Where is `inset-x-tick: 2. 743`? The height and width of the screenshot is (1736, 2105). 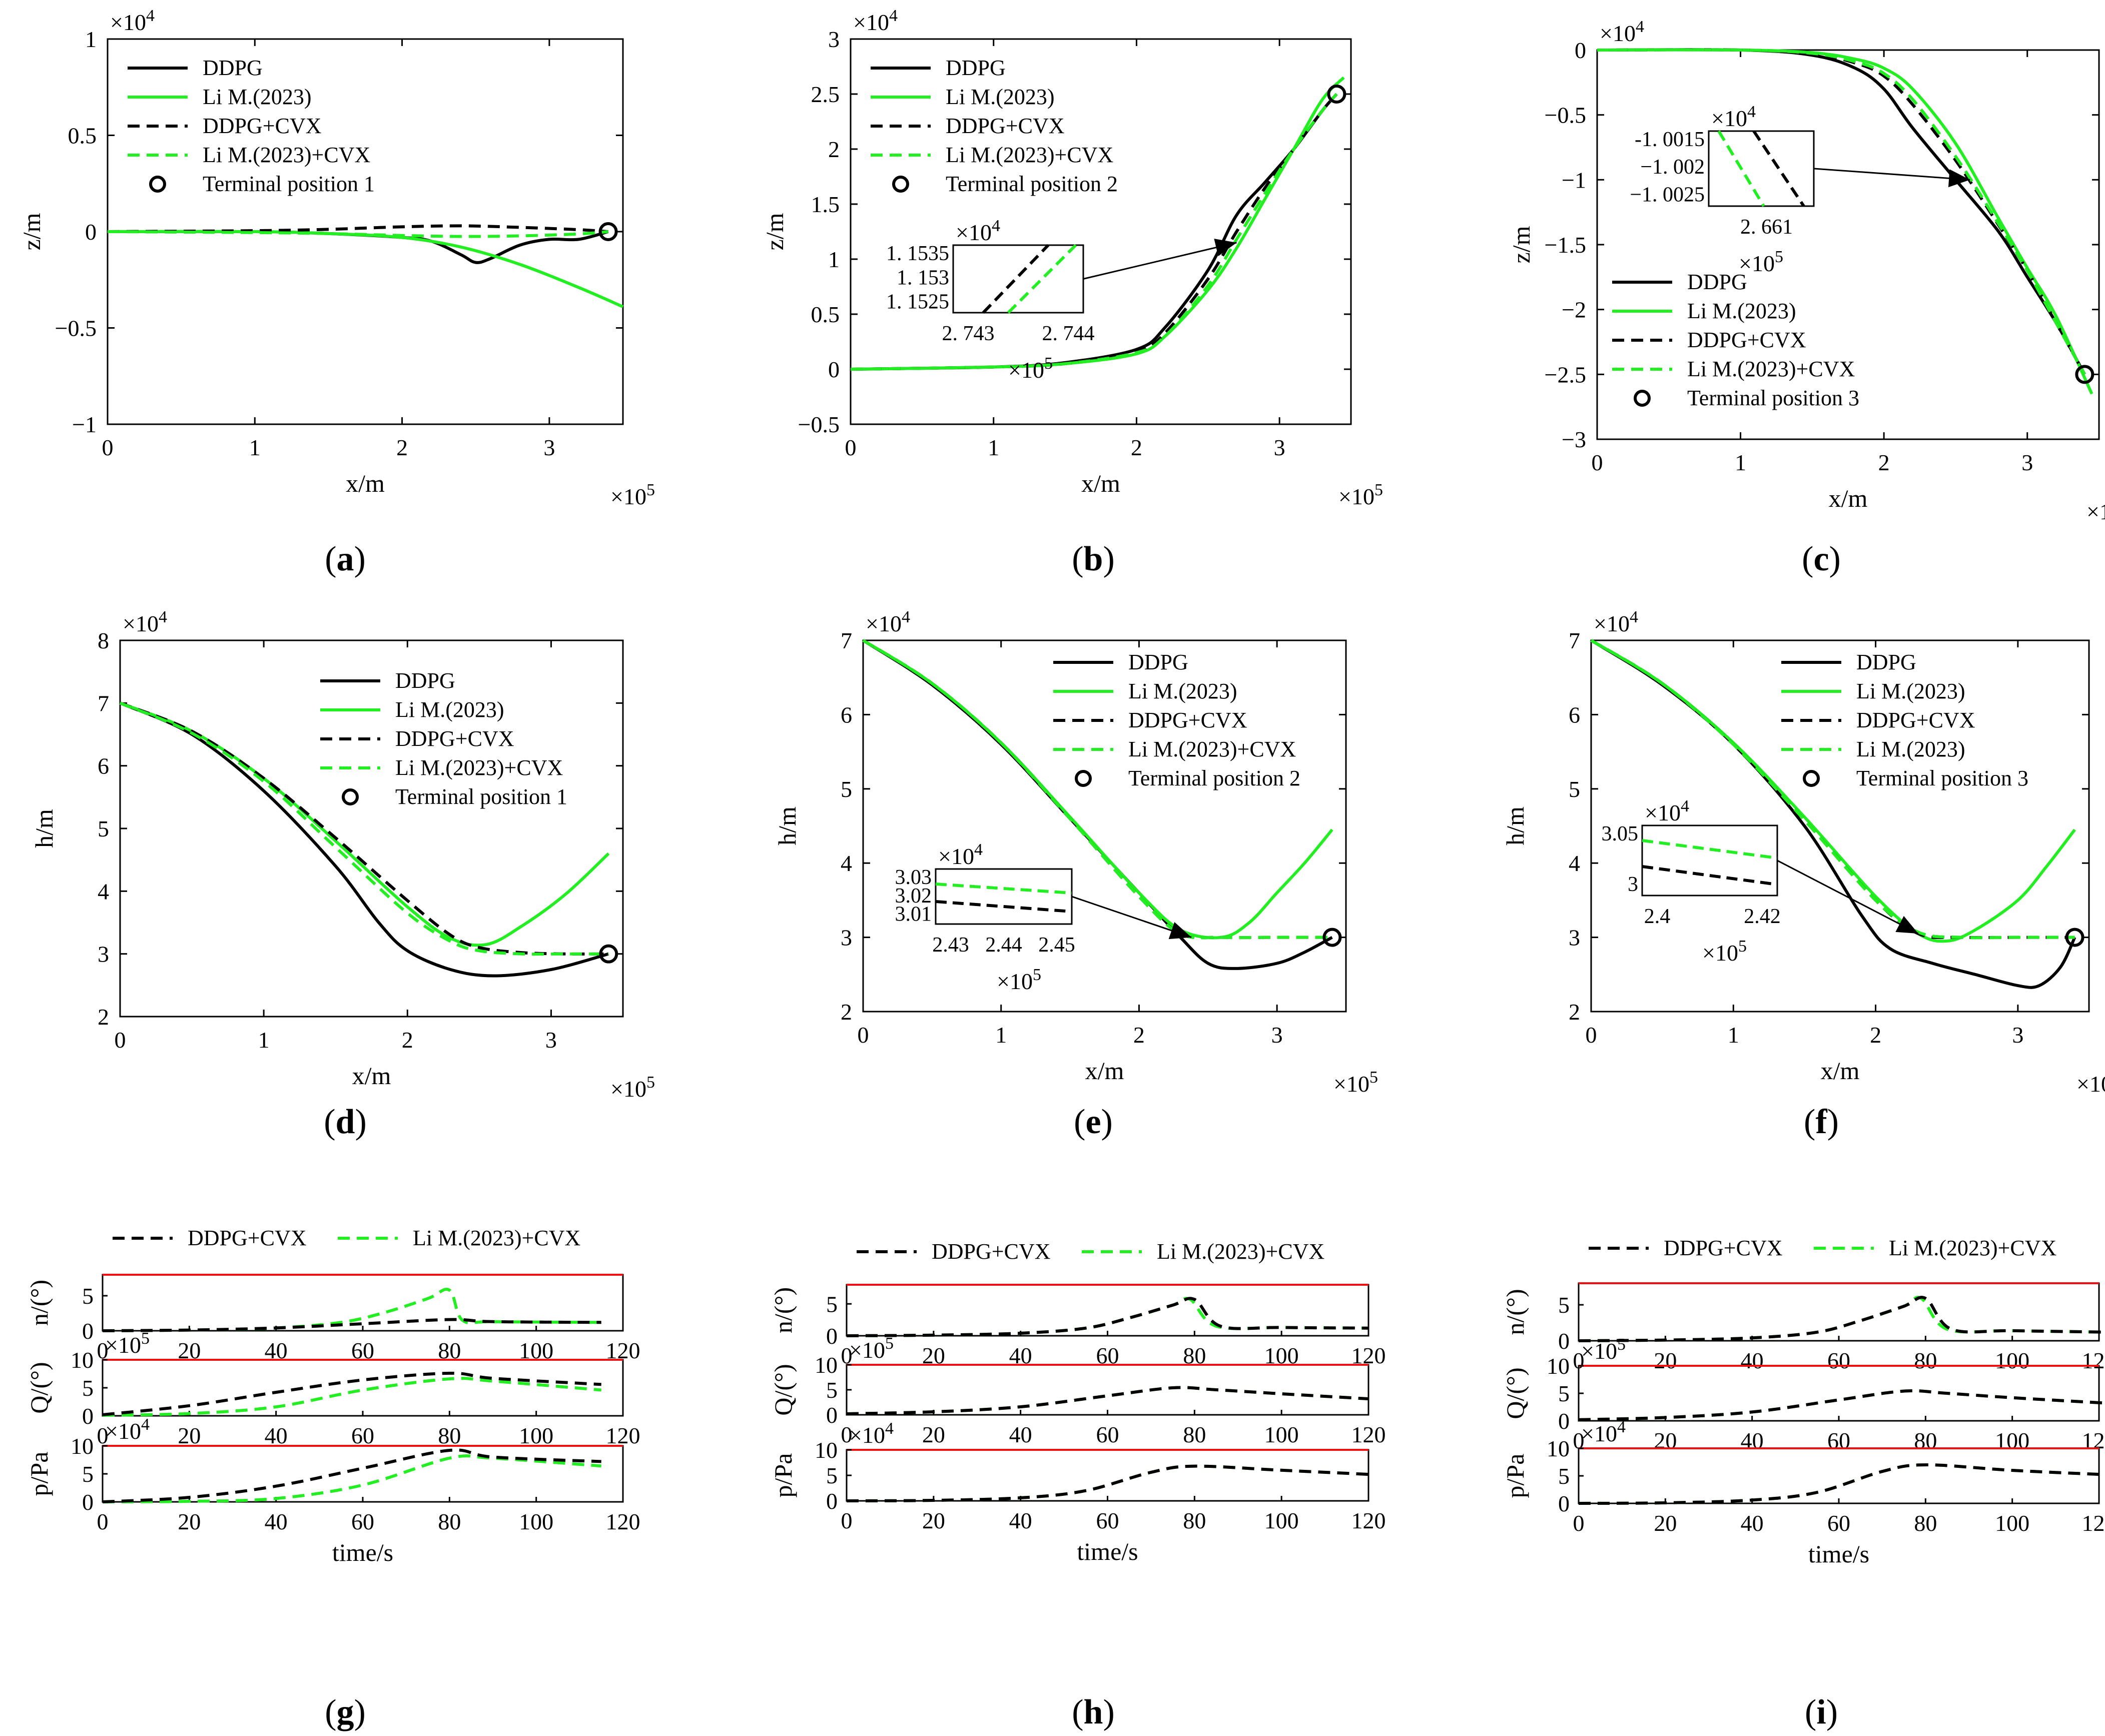 inset-x-tick: 2. 743 is located at coordinates (968, 334).